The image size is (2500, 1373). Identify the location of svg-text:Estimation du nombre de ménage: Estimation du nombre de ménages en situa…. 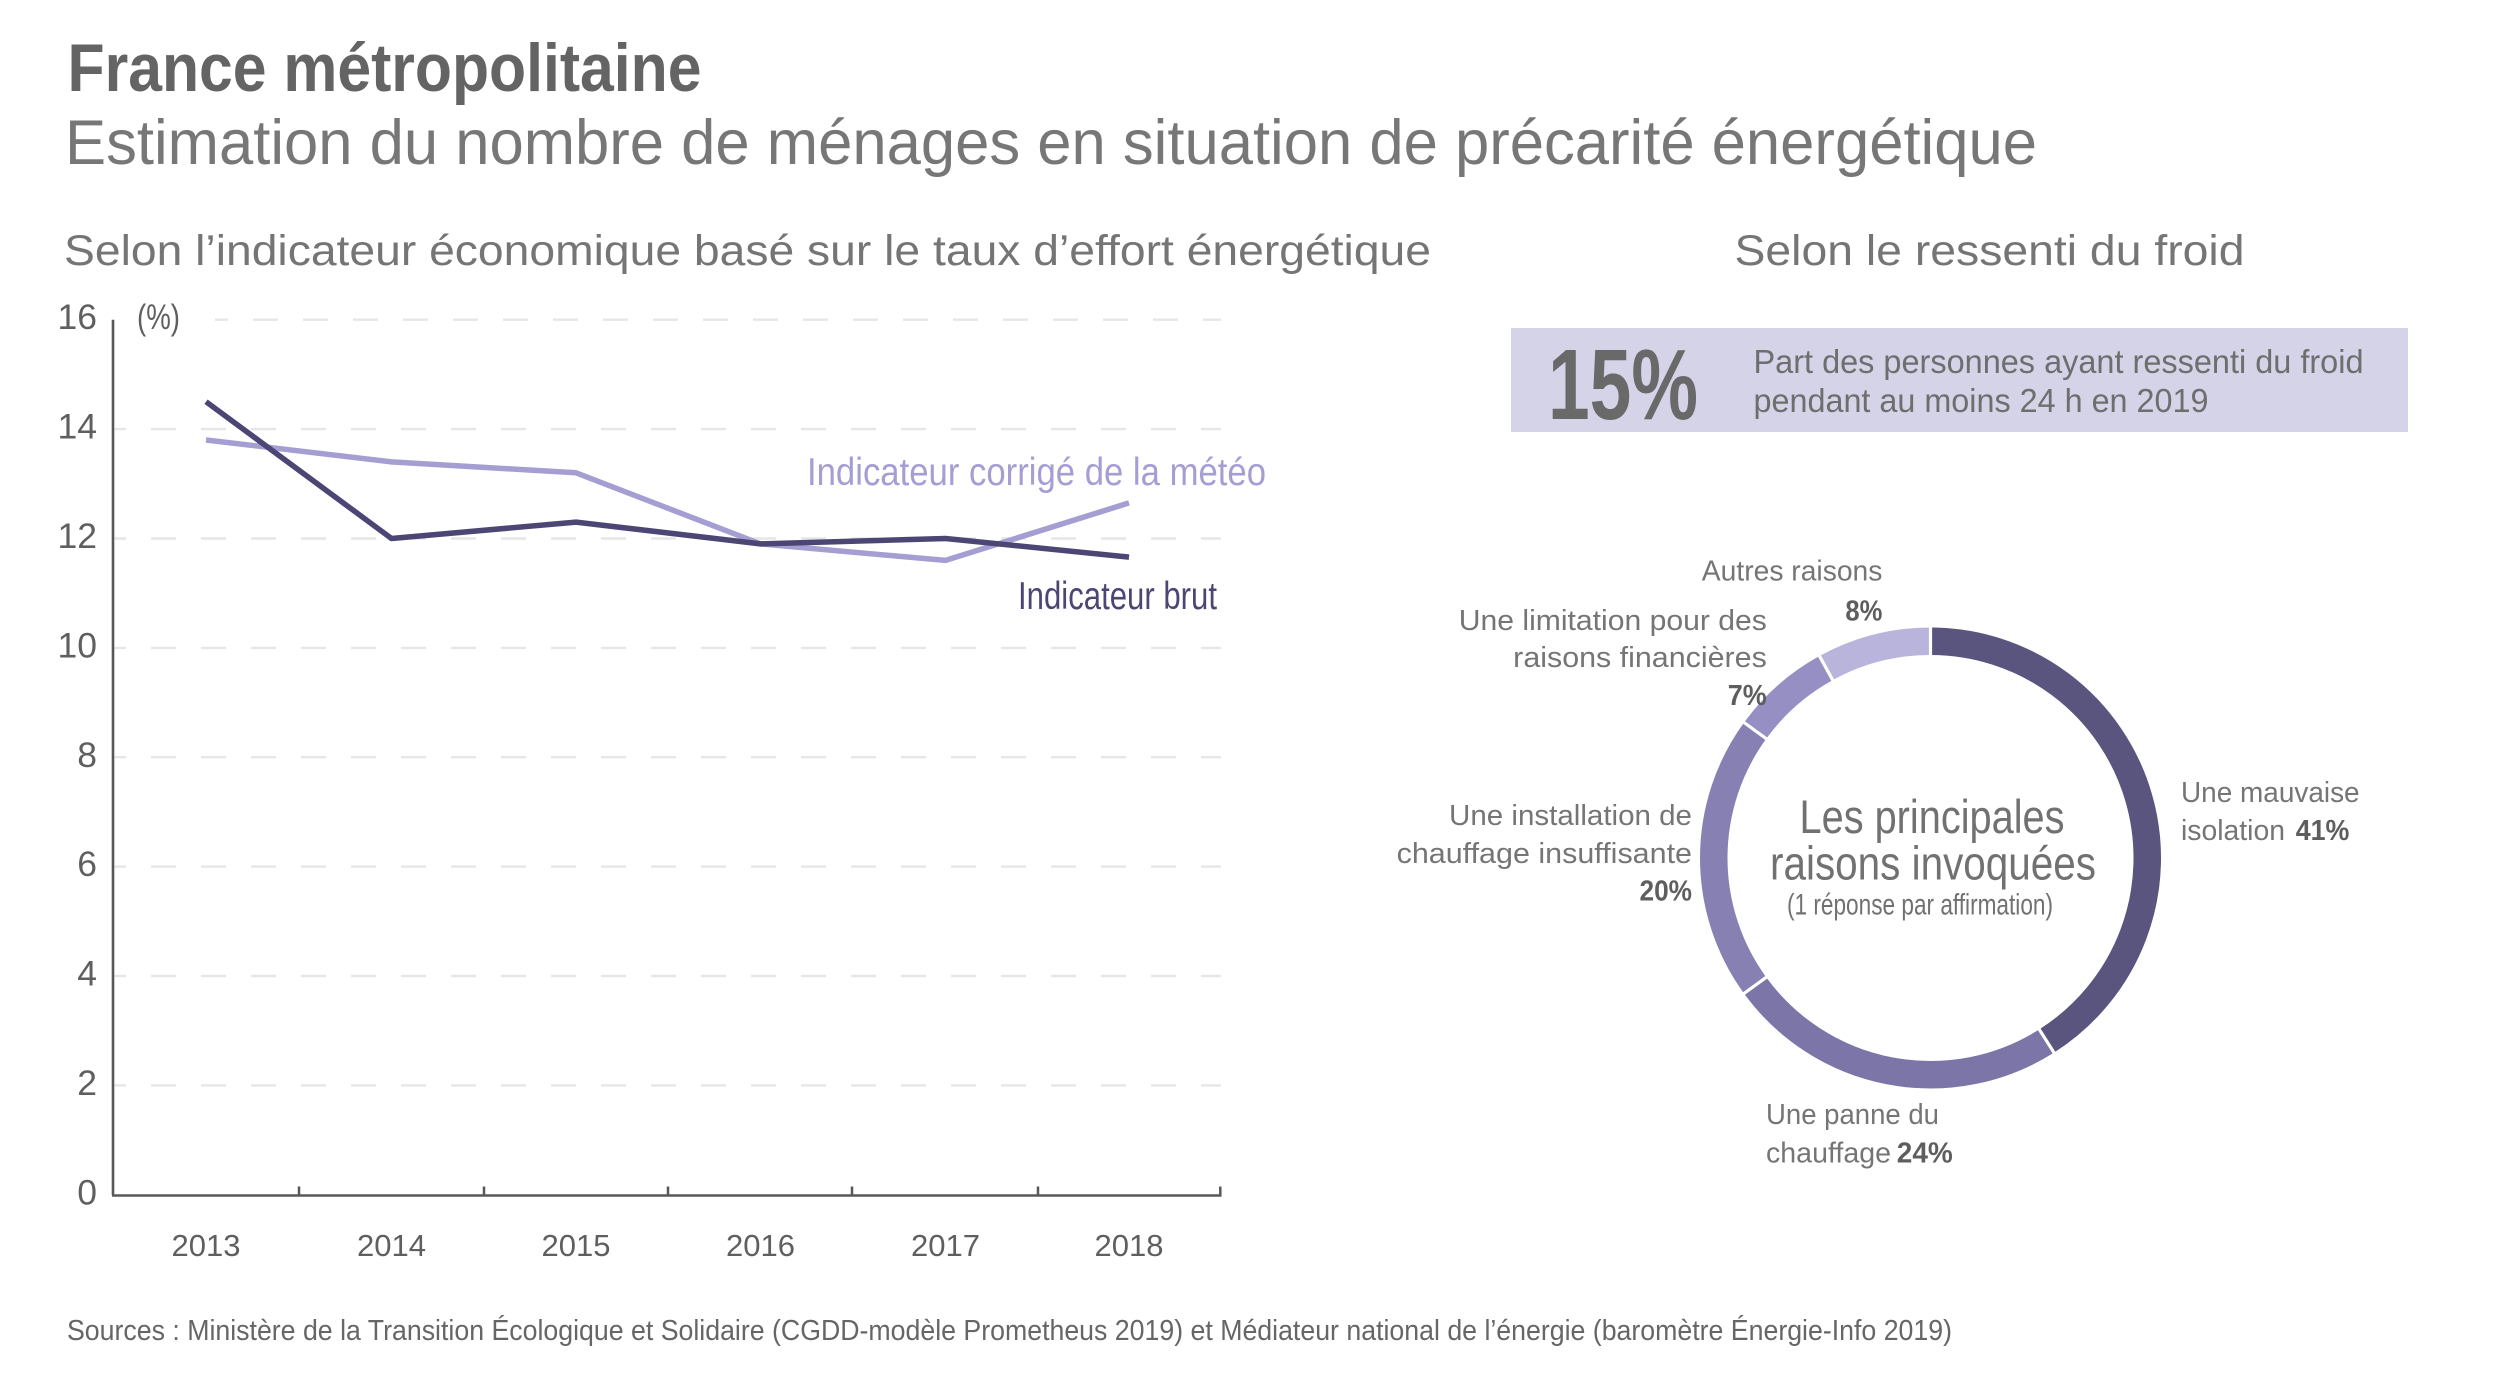
(1051, 143).